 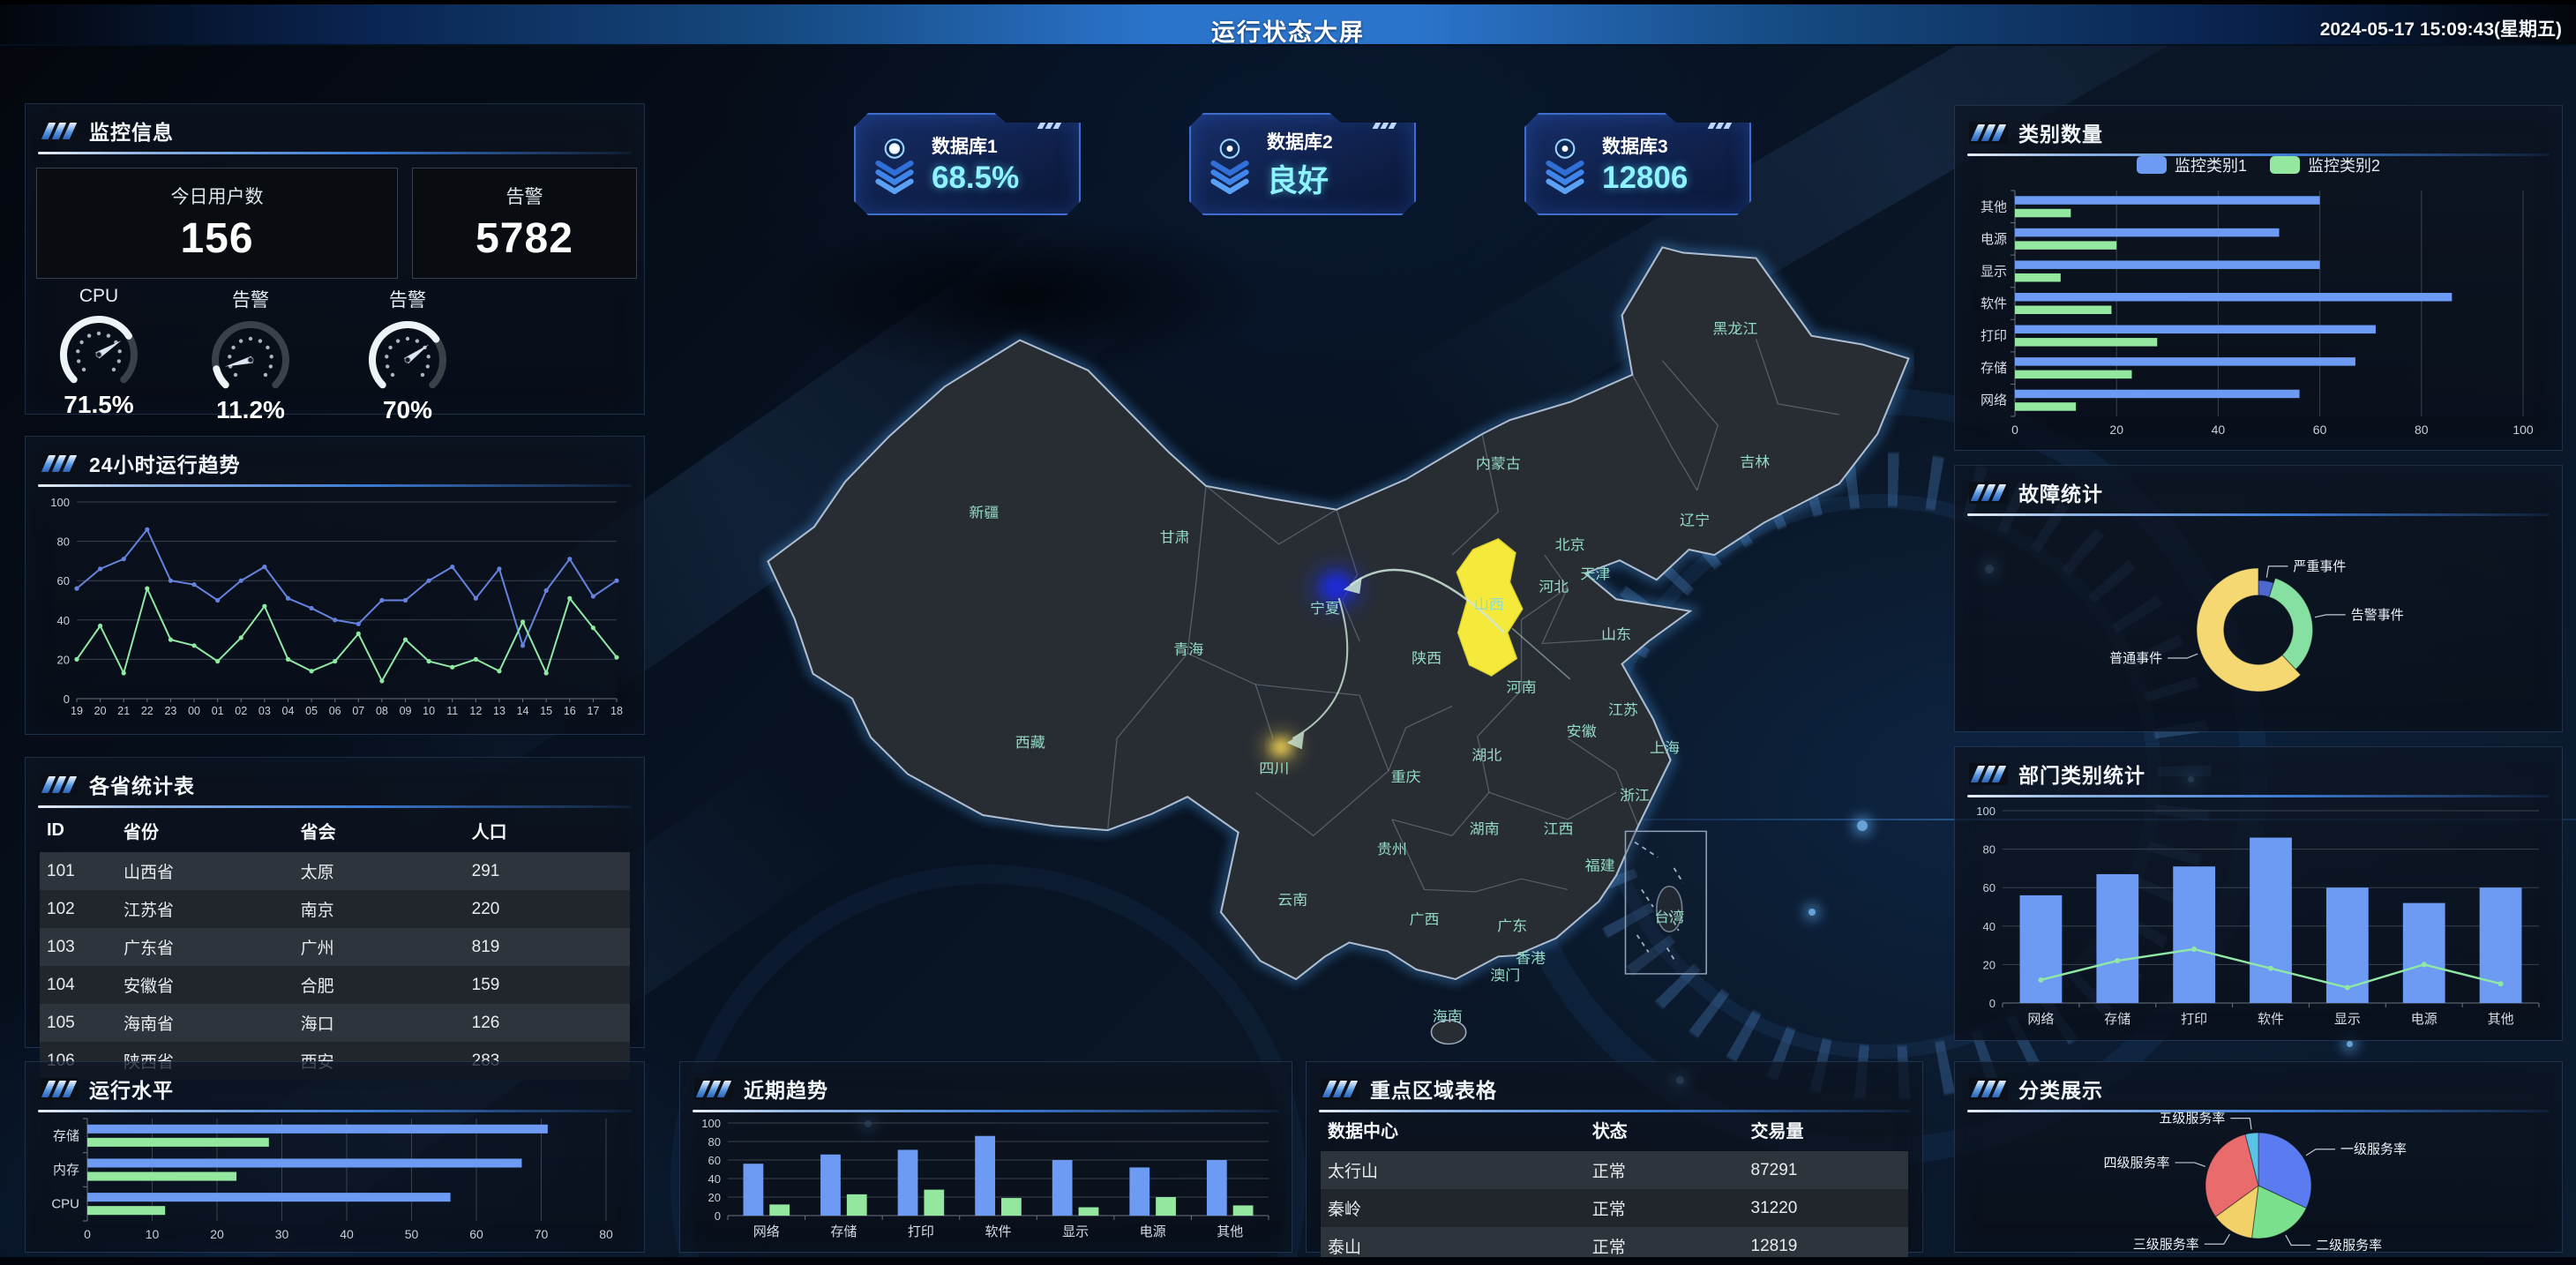 I want to click on table-cell: 101, so click(x=61, y=870).